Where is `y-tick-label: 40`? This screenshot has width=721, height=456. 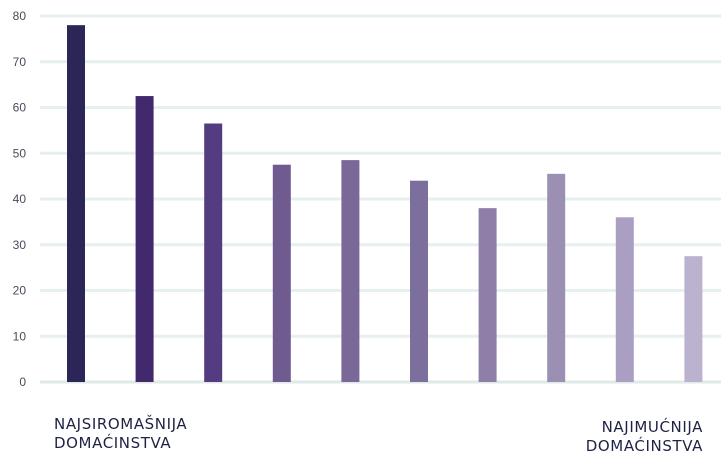 y-tick-label: 40 is located at coordinates (20, 199).